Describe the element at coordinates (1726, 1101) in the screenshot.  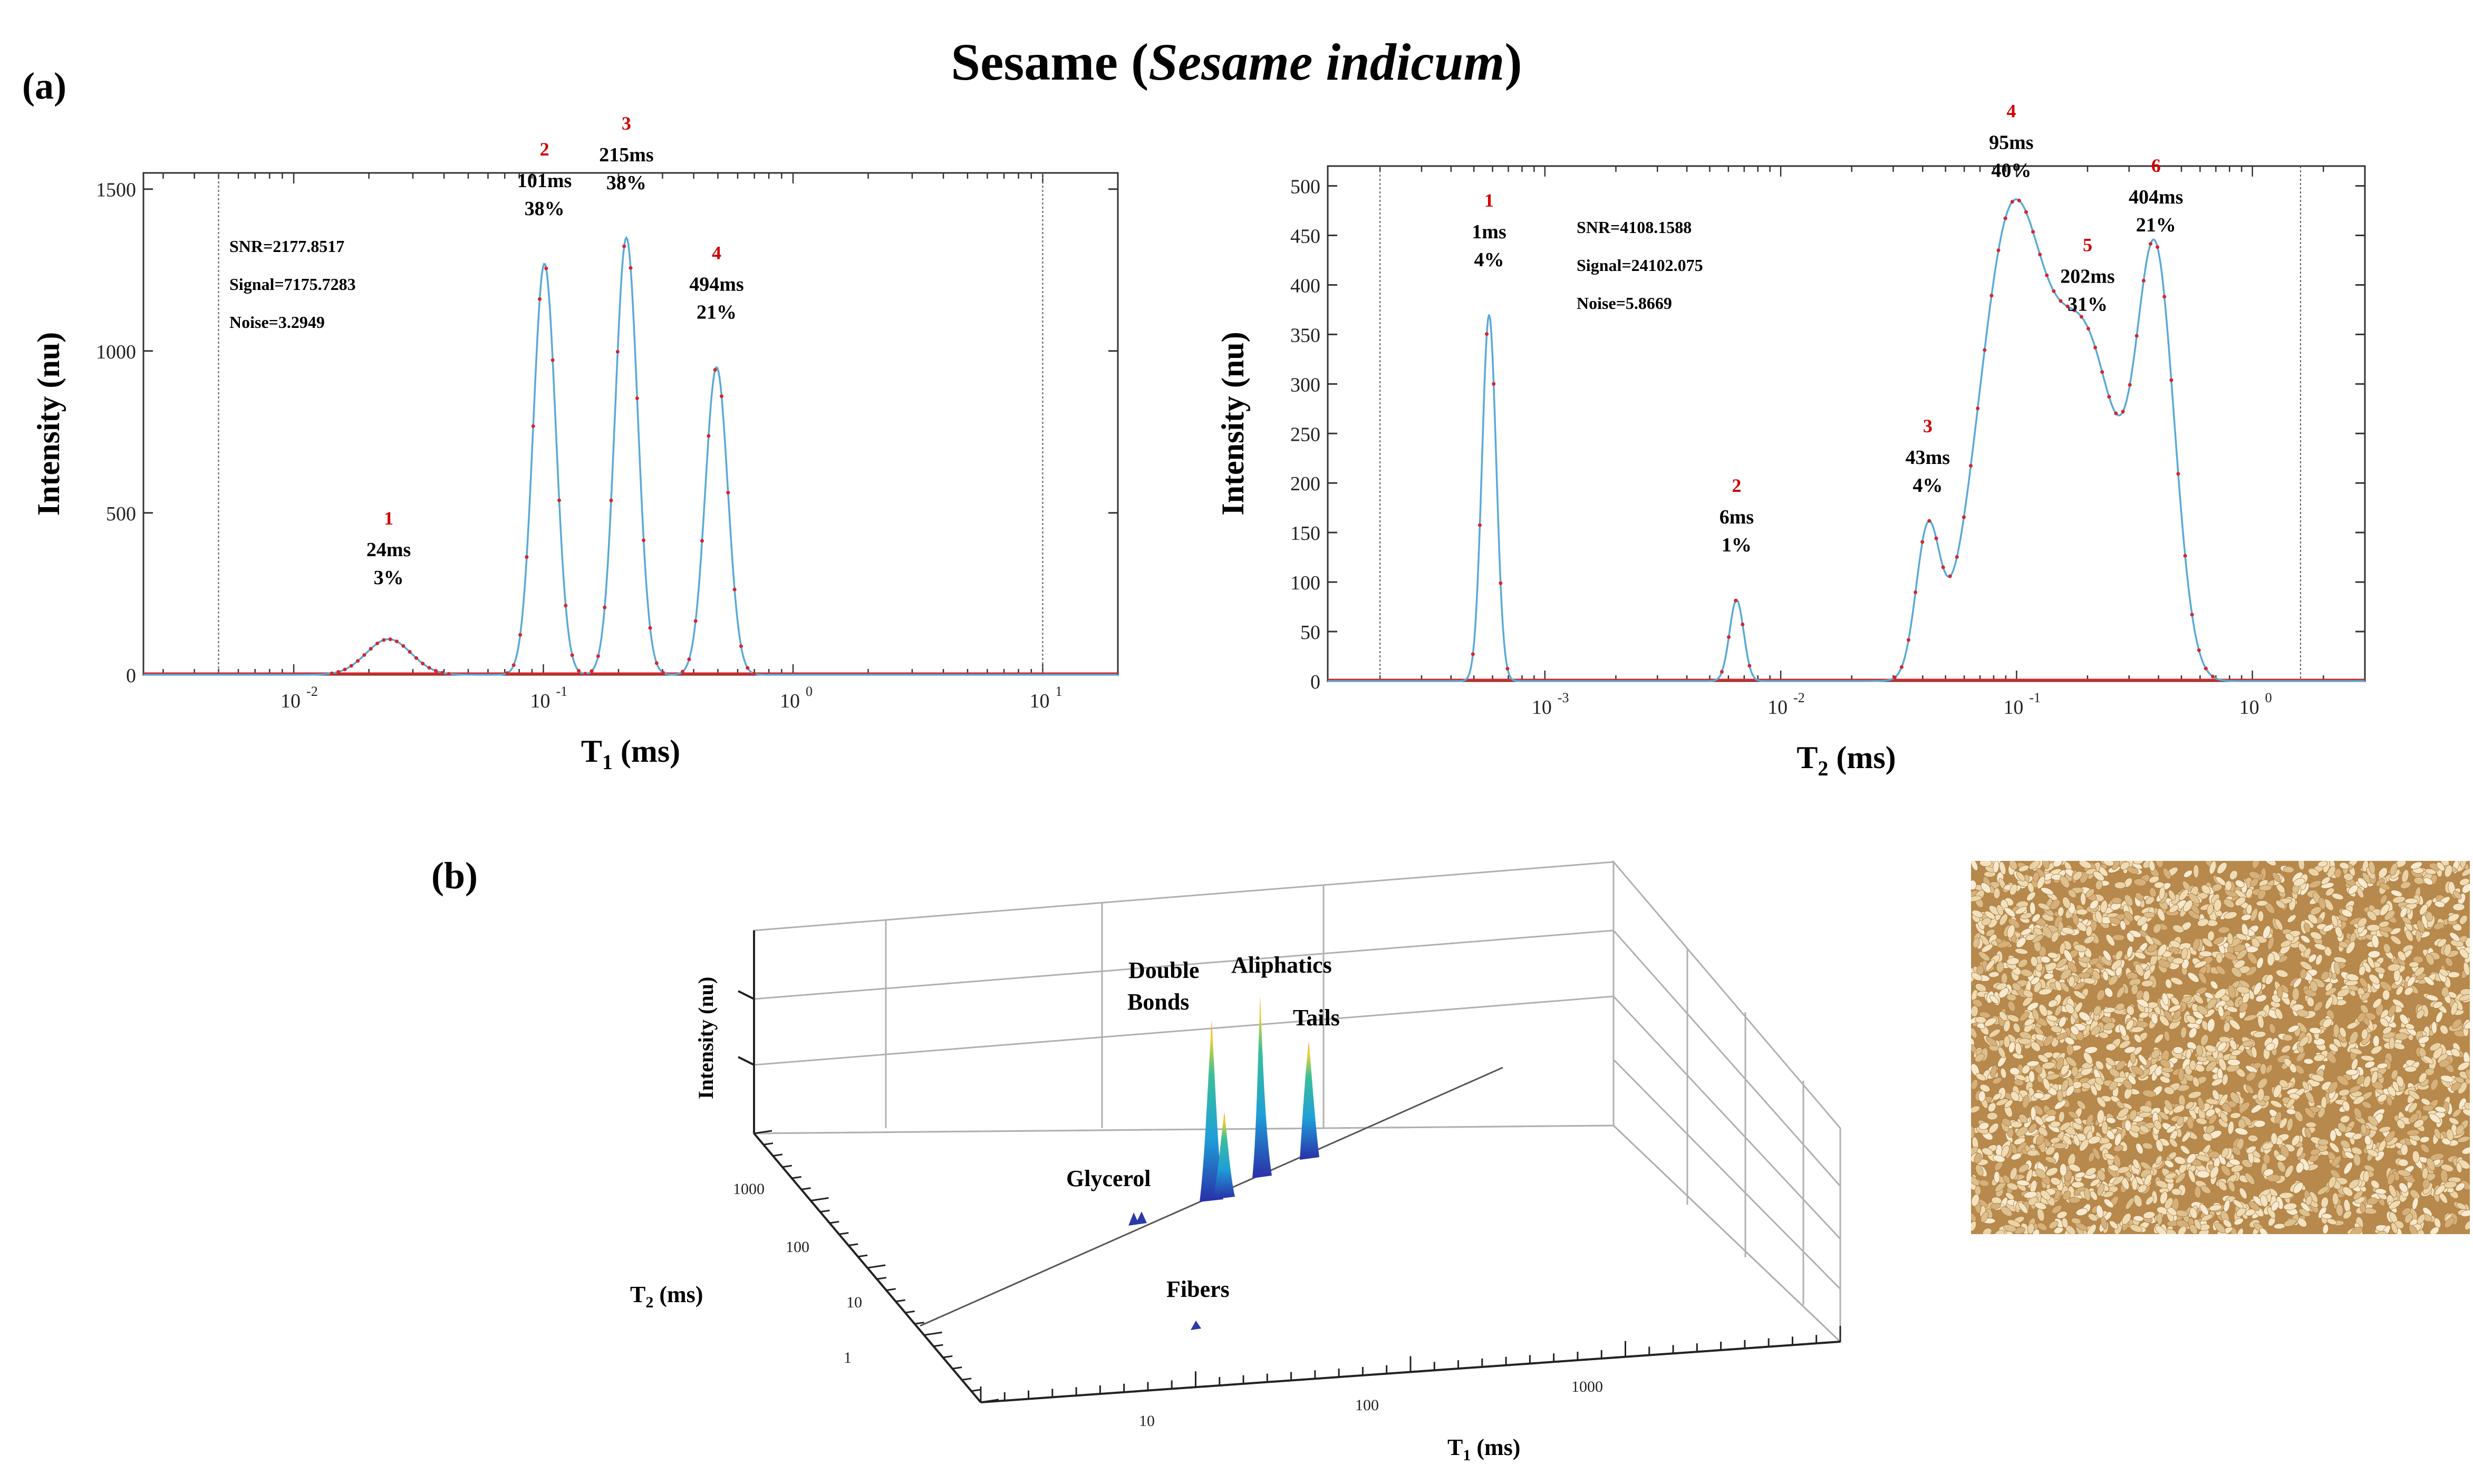
I see `3d-right-wall` at that location.